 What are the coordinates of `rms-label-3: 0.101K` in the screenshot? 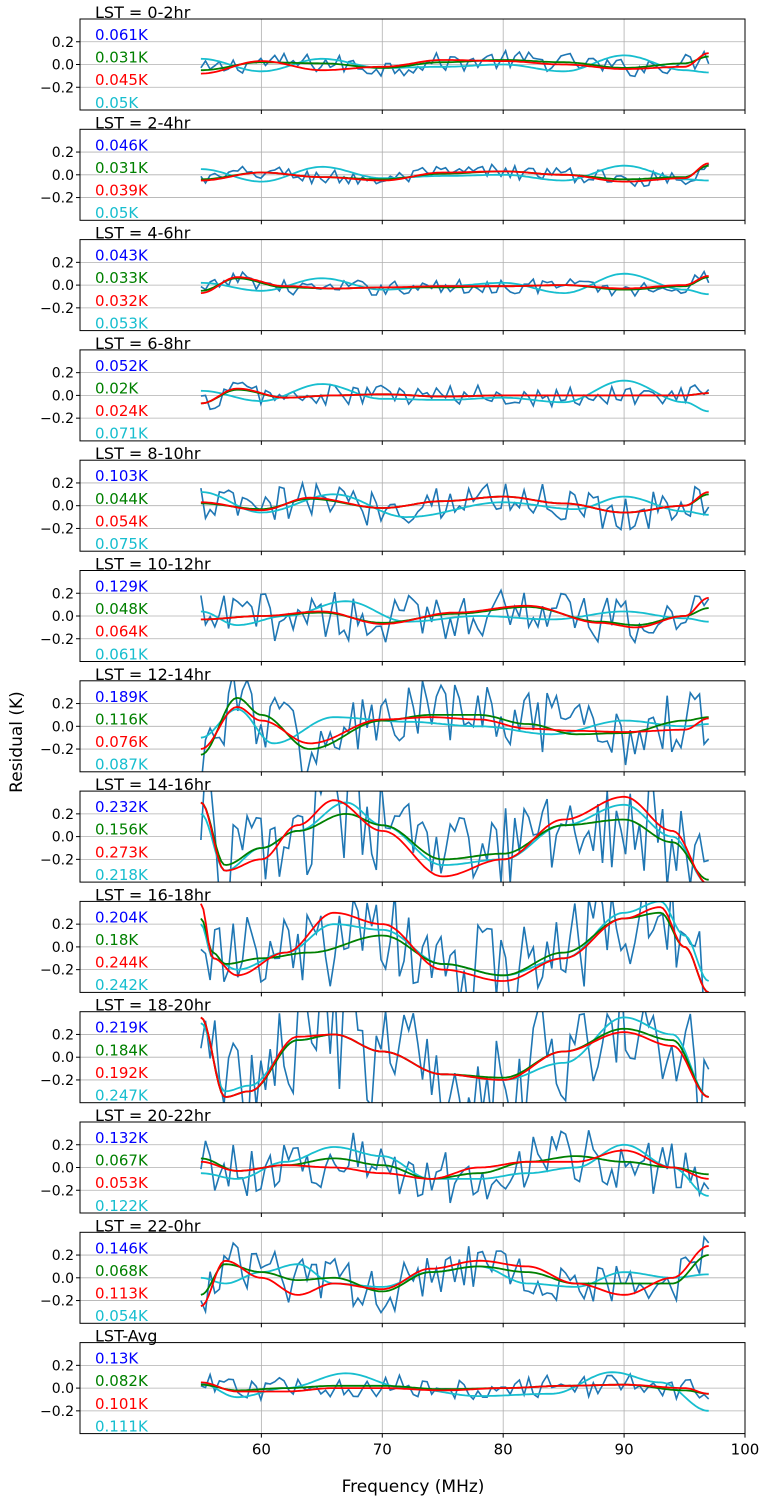 It's located at (122, 1404).